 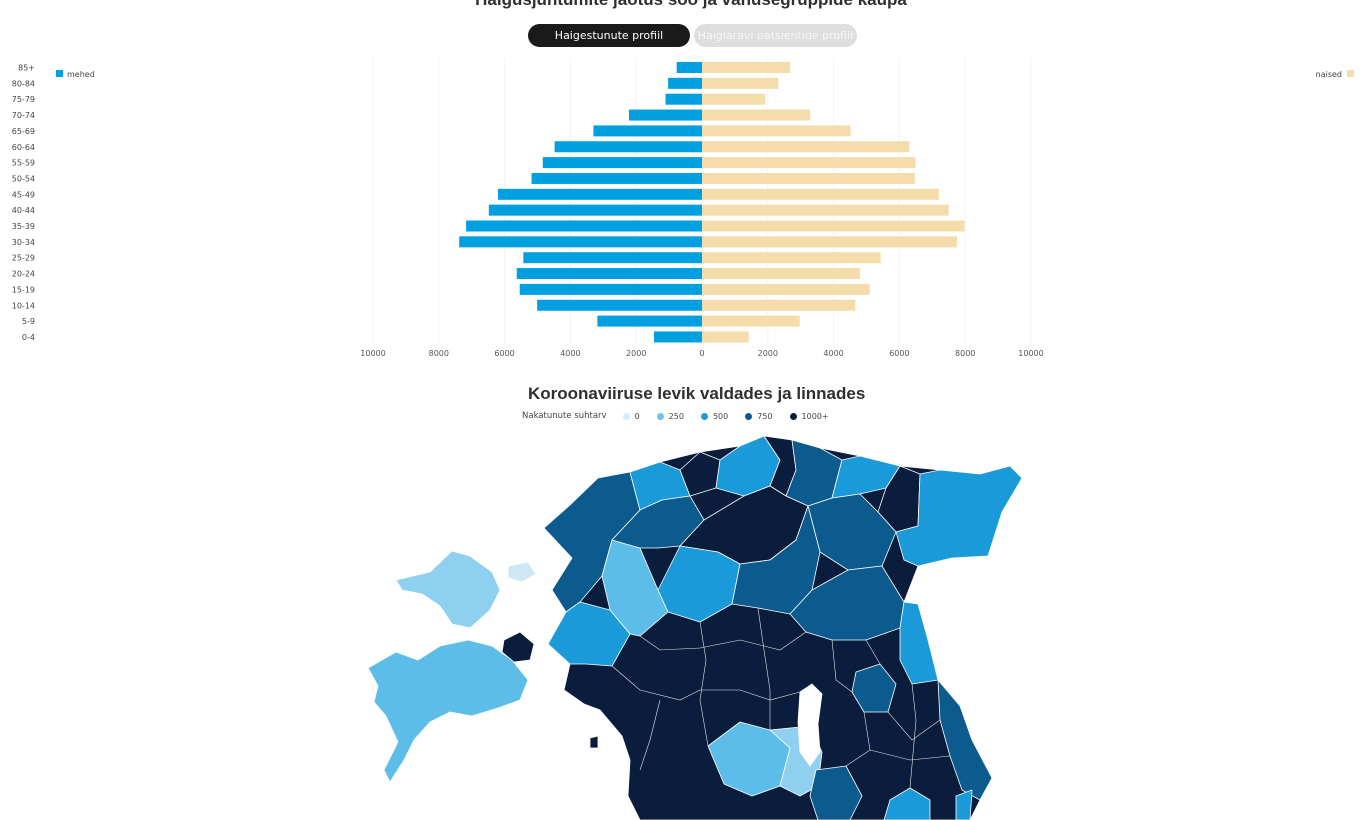 What do you see at coordinates (23, 163) in the screenshot?
I see `y-category-label: 55-59` at bounding box center [23, 163].